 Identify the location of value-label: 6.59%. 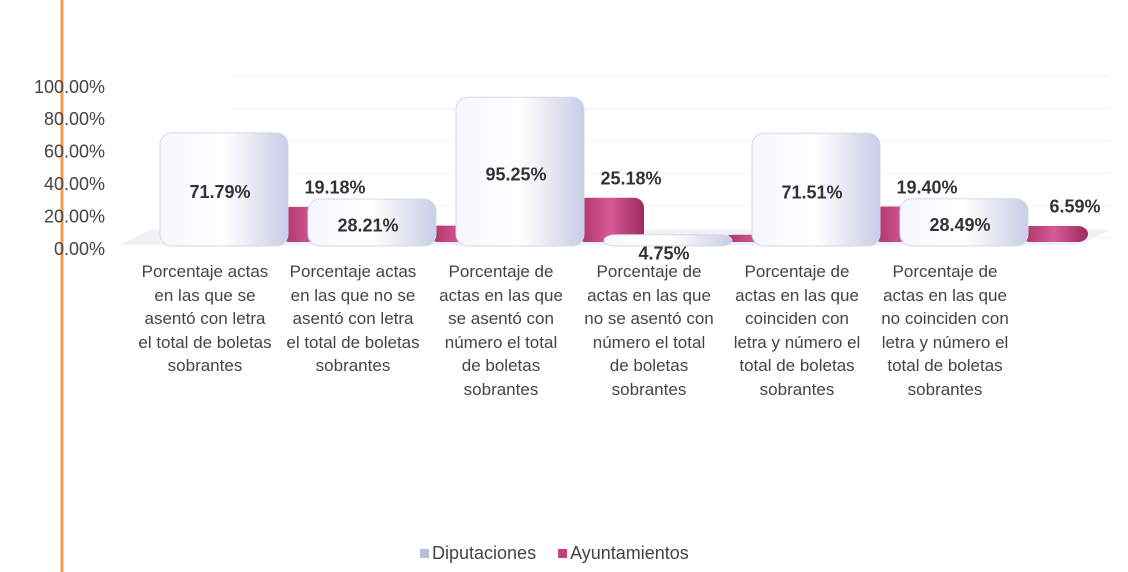
(1074, 207).